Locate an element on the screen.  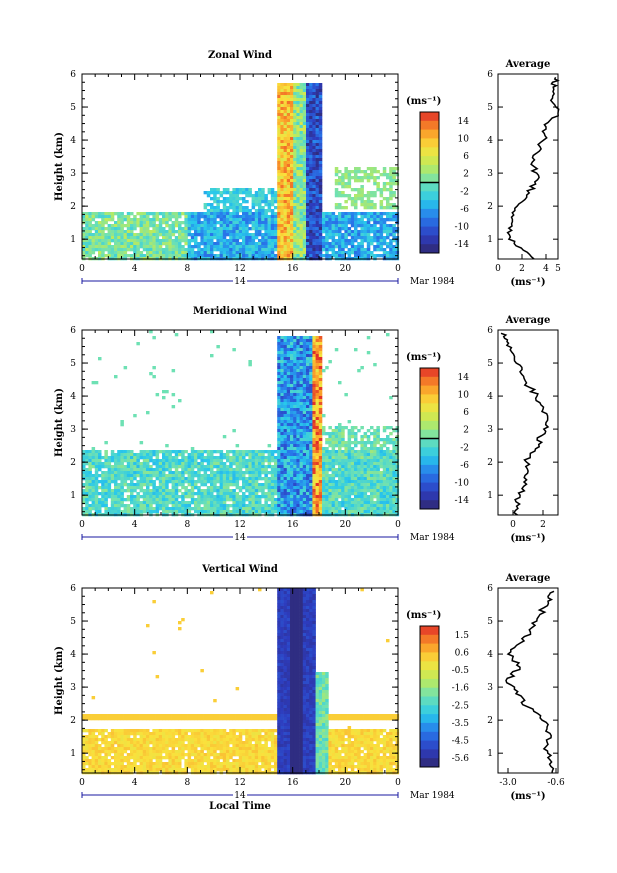
profile-x-tick-label: -3.0 is located at coordinates (508, 783).